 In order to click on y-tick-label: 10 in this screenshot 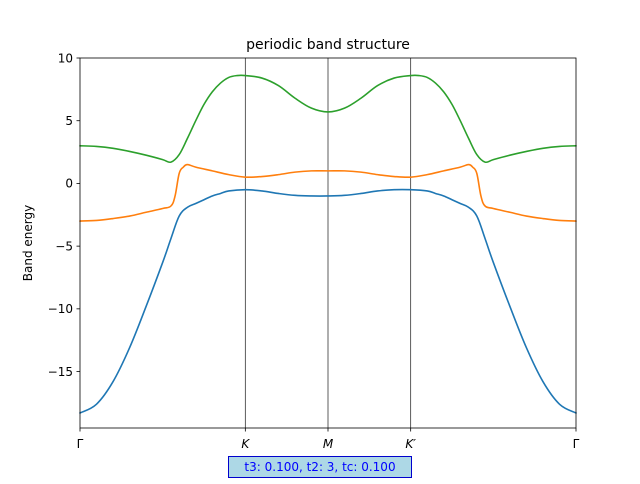, I will do `click(65, 58)`.